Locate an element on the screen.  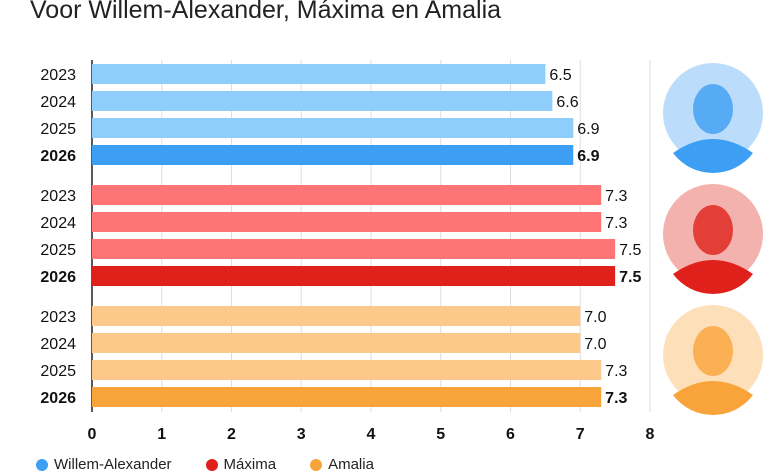
legend-item: Willem-Alexander is located at coordinates (104, 464).